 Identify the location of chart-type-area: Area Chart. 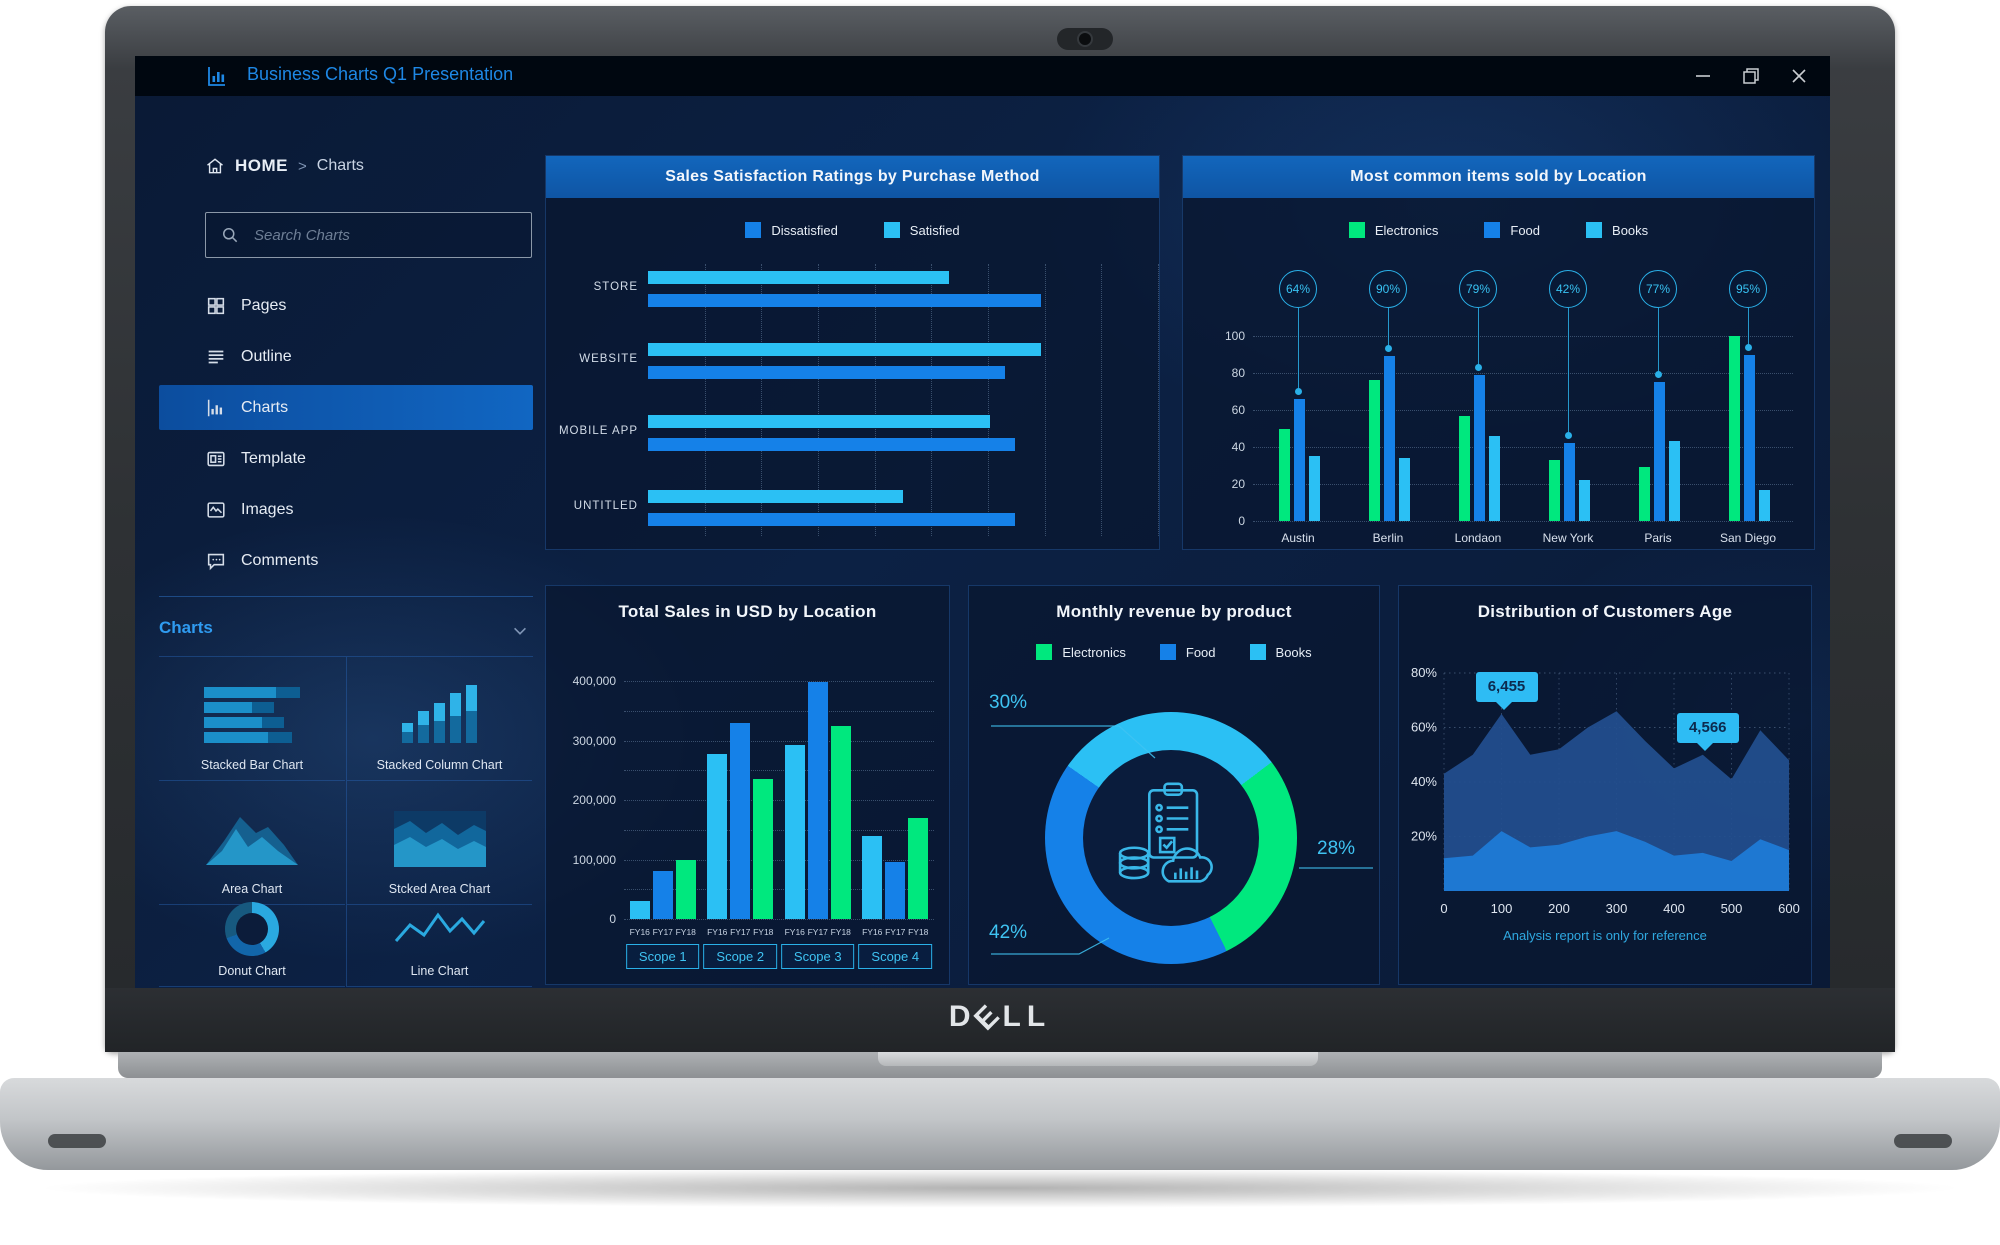
(252, 843).